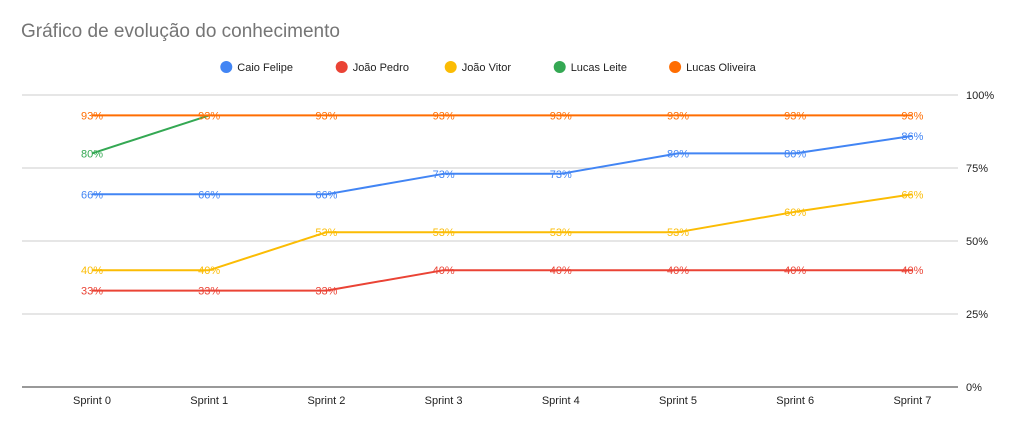 Image resolution: width=1019 pixels, height=429 pixels. What do you see at coordinates (381, 68) in the screenshot?
I see `legend-label: João Pedro` at bounding box center [381, 68].